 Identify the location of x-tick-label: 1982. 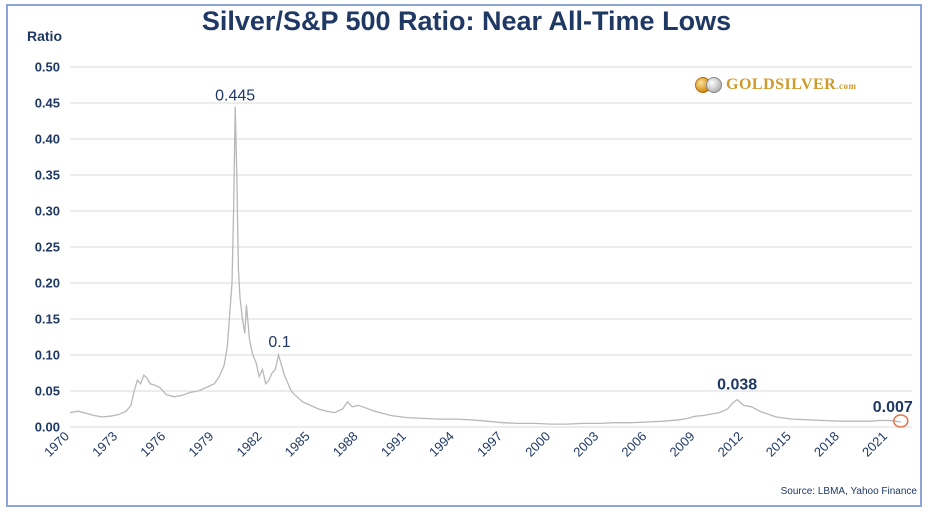
(249, 444).